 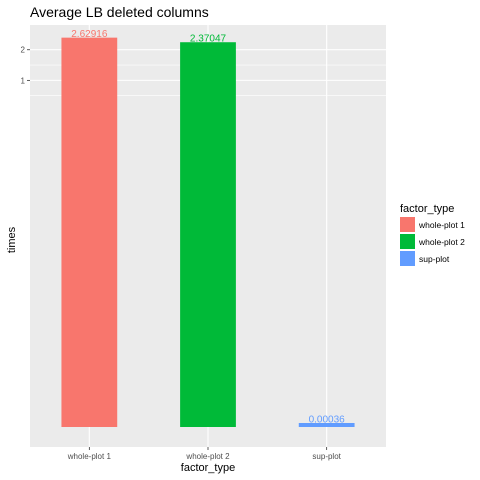 I want to click on y-tick-label: 1, so click(x=23, y=80).